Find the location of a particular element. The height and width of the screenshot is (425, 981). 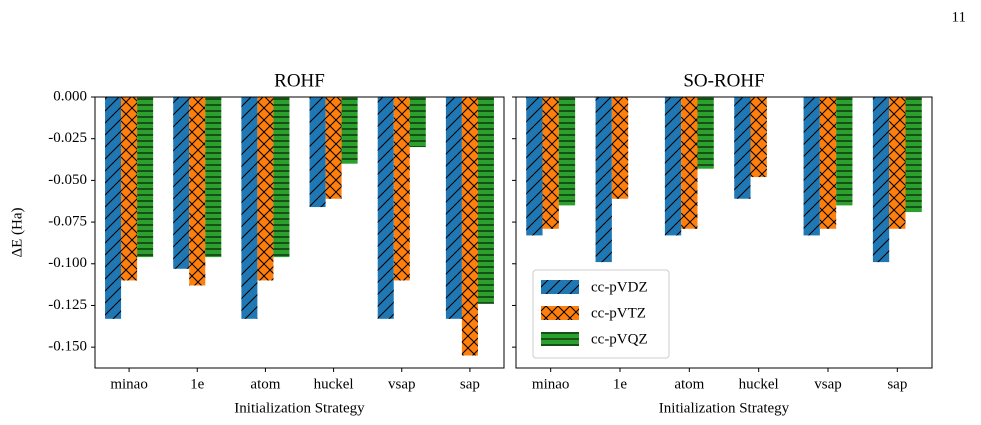

y-tick-label: -0.100 is located at coordinates (67, 263).